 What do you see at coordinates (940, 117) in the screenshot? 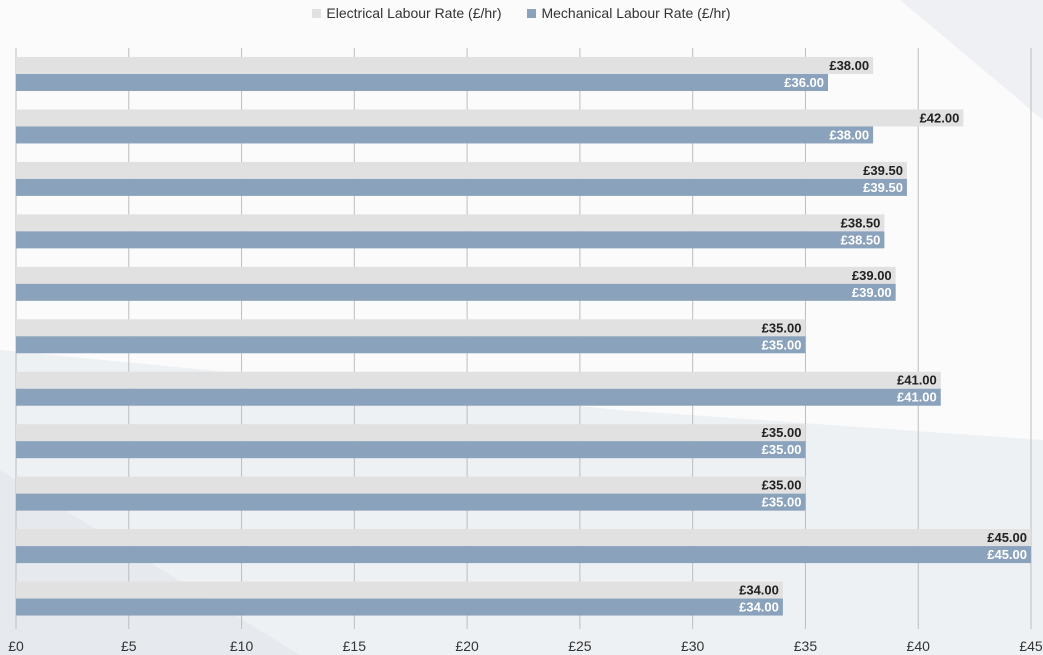
I see `data-label-electrical: £42.00` at bounding box center [940, 117].